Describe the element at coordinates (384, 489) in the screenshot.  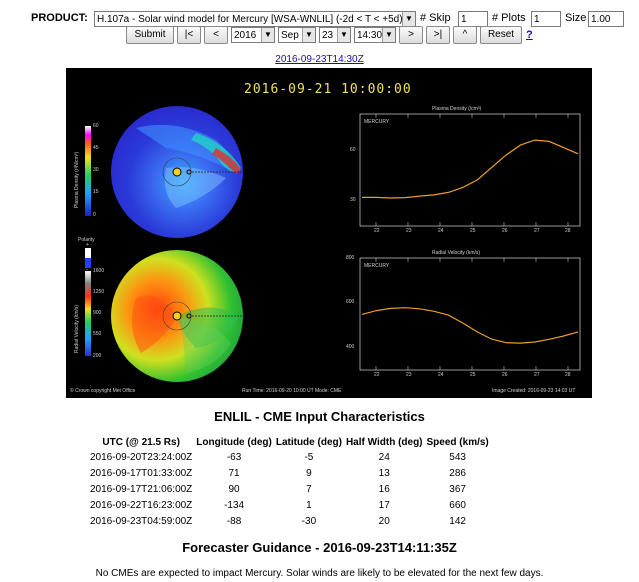
I see `cme-half-width: 16` at that location.